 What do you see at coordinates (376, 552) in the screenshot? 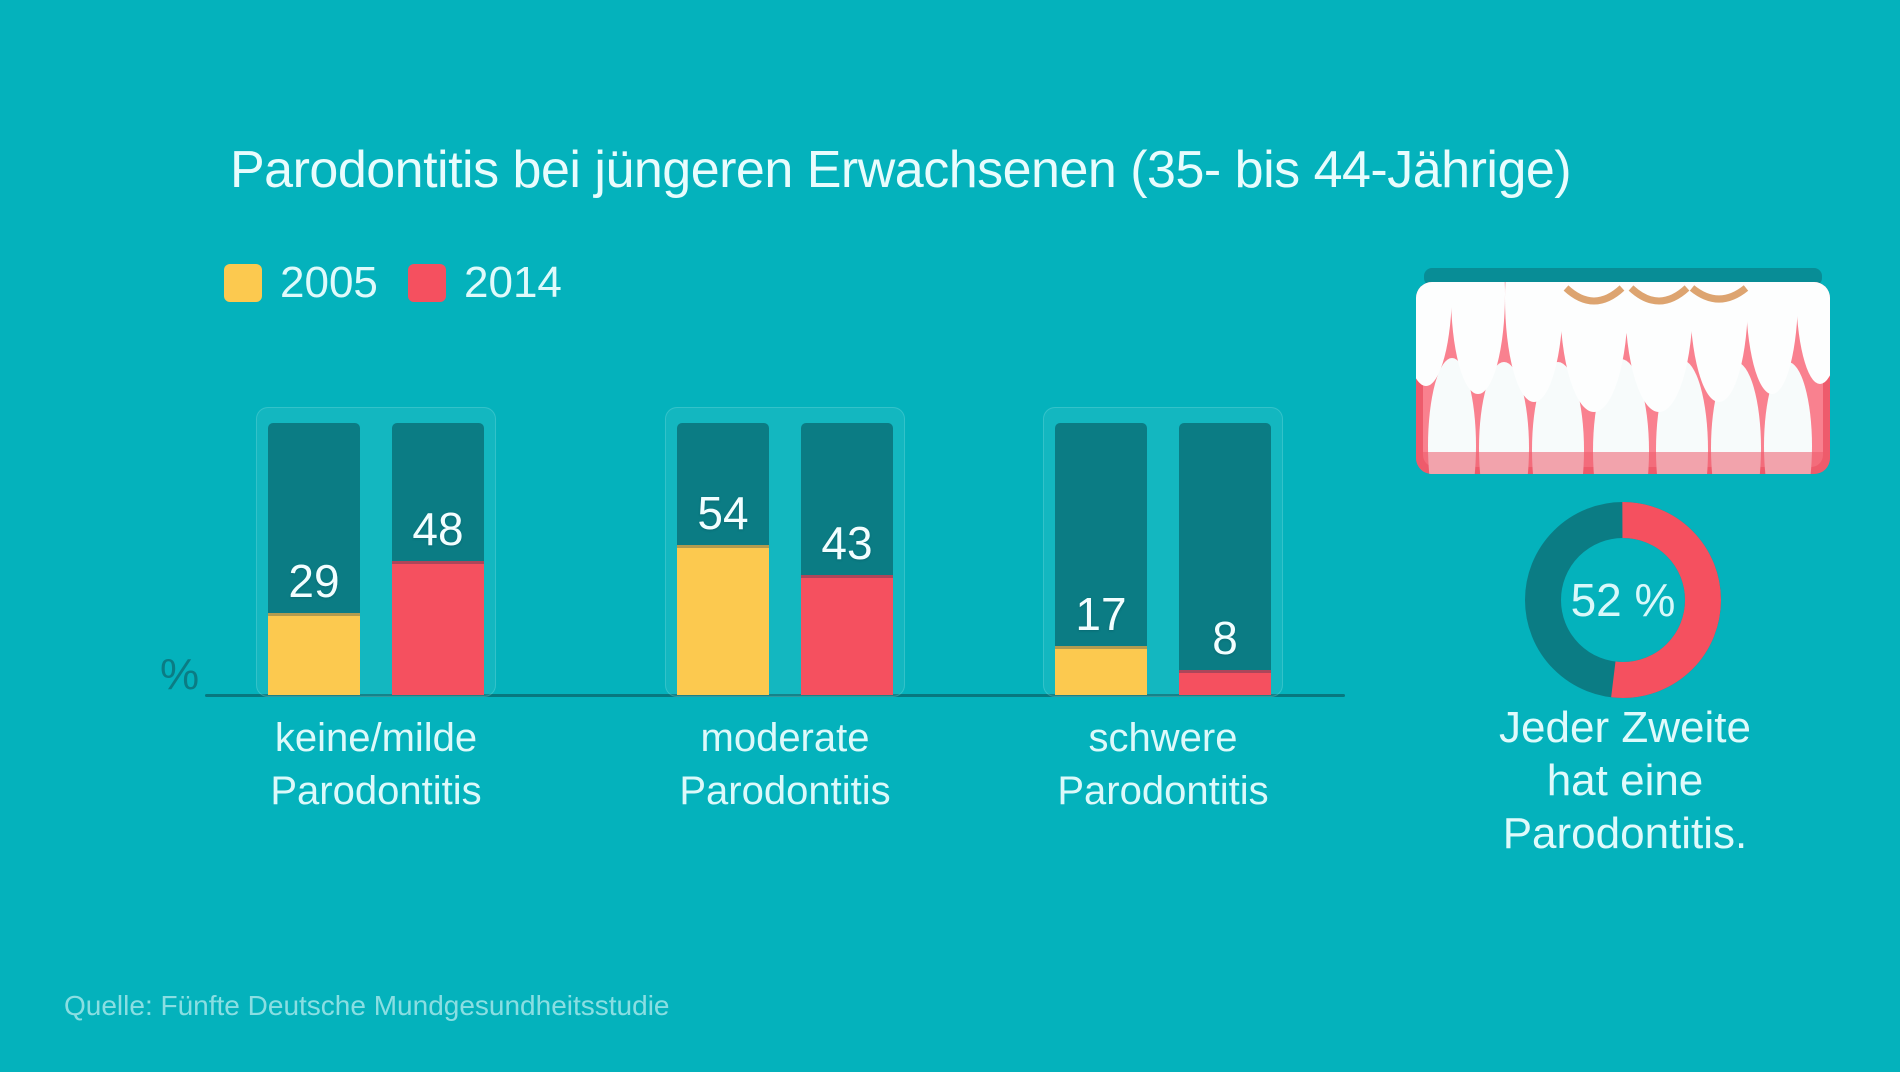
I see `bar-group-1: 29 48` at bounding box center [376, 552].